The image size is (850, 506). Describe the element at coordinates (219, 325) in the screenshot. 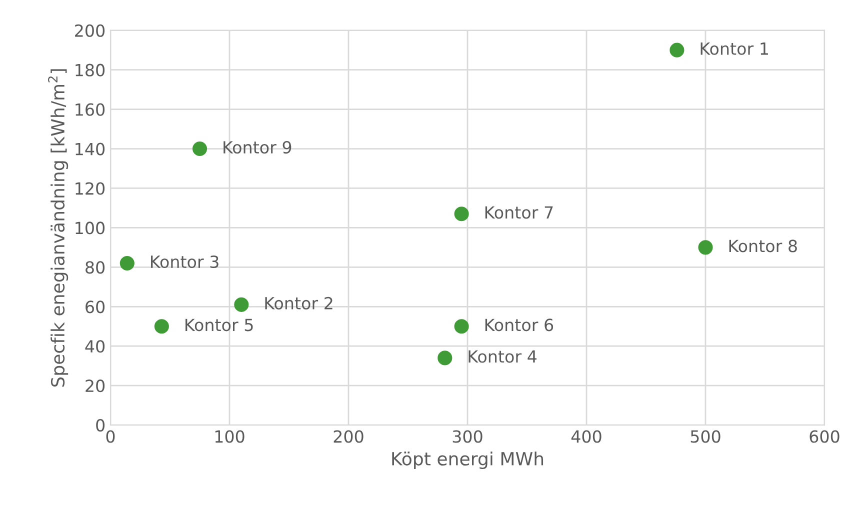

I see `annotation: Kontor 5` at that location.